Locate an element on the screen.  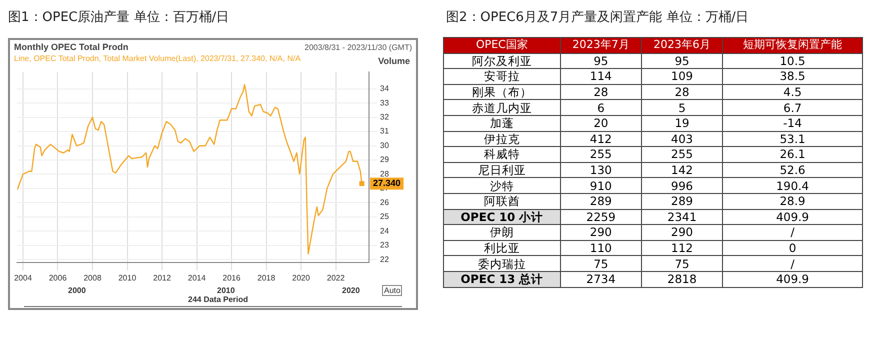
data-label: 2341 is located at coordinates (682, 217).